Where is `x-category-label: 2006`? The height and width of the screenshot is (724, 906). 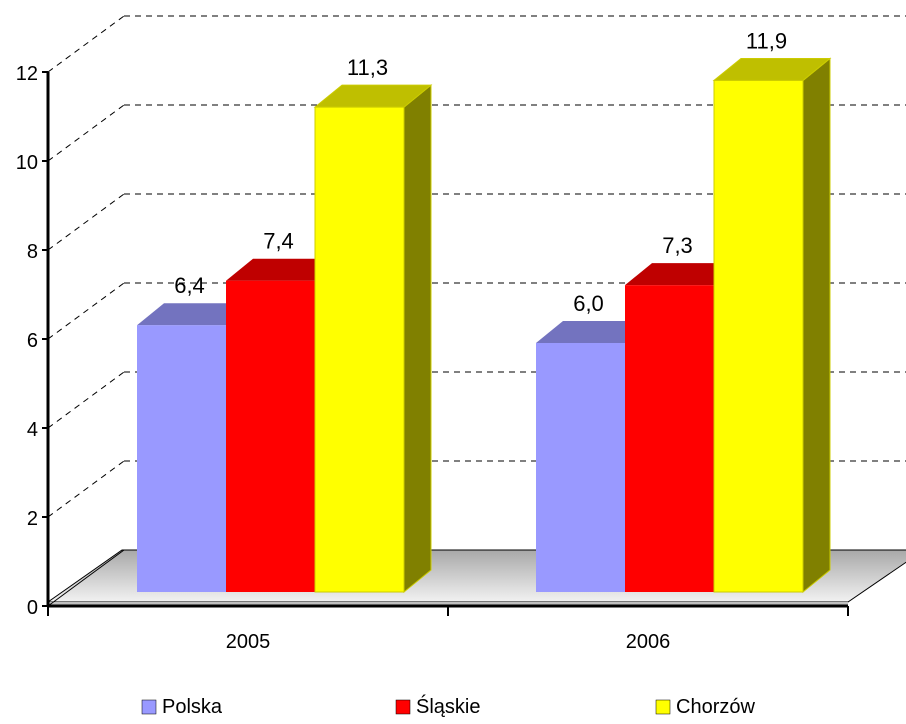 x-category-label: 2006 is located at coordinates (648, 642).